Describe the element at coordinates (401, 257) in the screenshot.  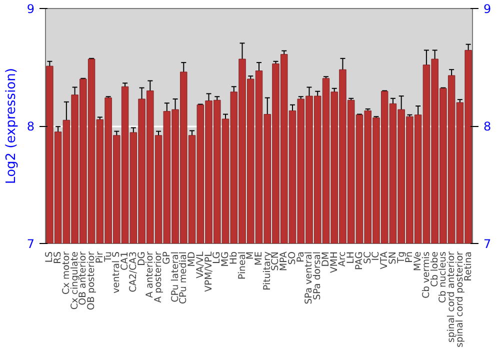
I see `x-tick-label: Tg` at that location.